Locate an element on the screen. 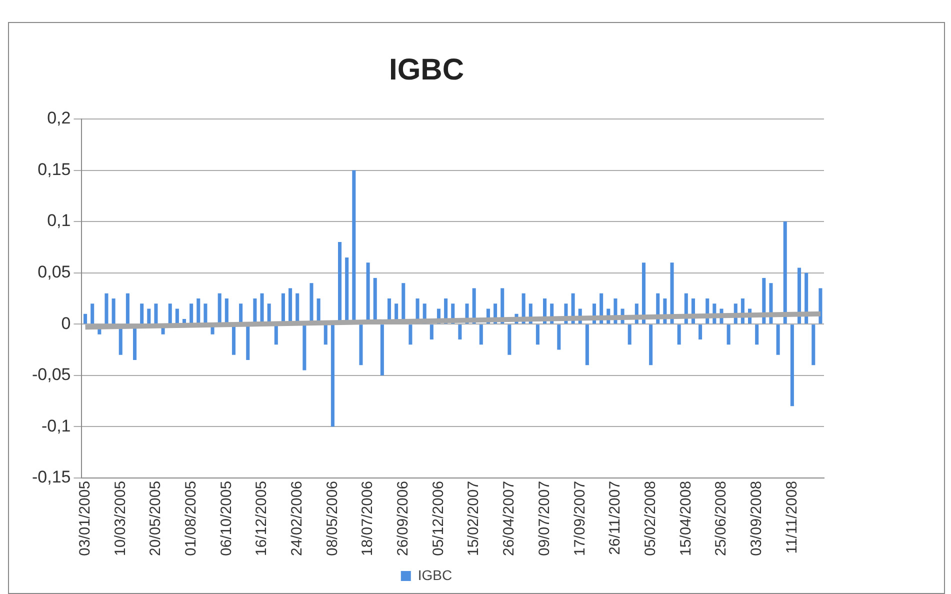 This screenshot has height=594, width=951. x-tick-label: 20/05/2005 is located at coordinates (155, 518).